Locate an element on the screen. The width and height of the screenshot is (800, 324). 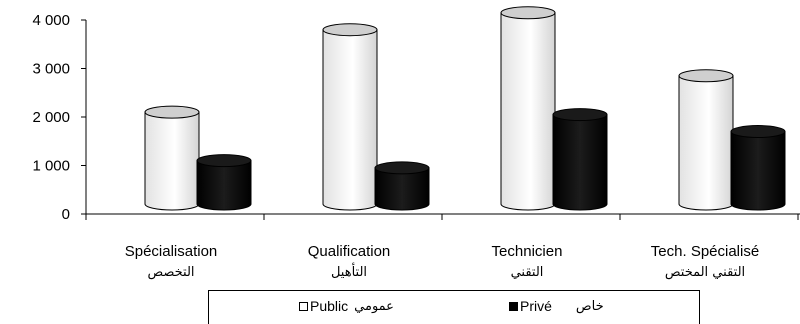
bar-public-2-top is located at coordinates (528, 13).